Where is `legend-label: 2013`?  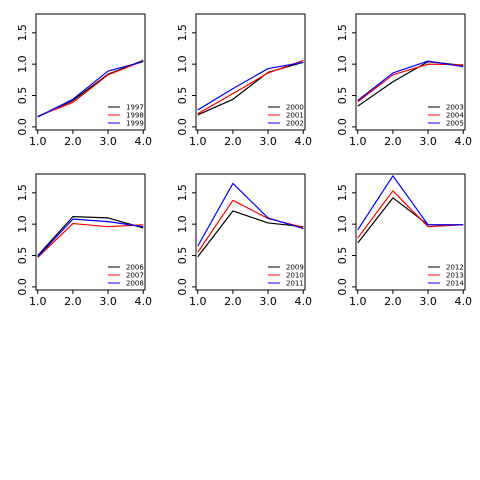
legend-label: 2013 is located at coordinates (455, 276).